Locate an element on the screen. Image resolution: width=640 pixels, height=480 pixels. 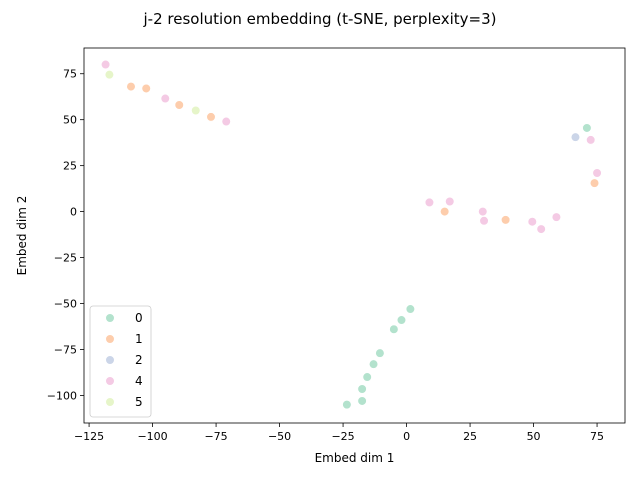
x-tick-label: 25 is located at coordinates (470, 436).